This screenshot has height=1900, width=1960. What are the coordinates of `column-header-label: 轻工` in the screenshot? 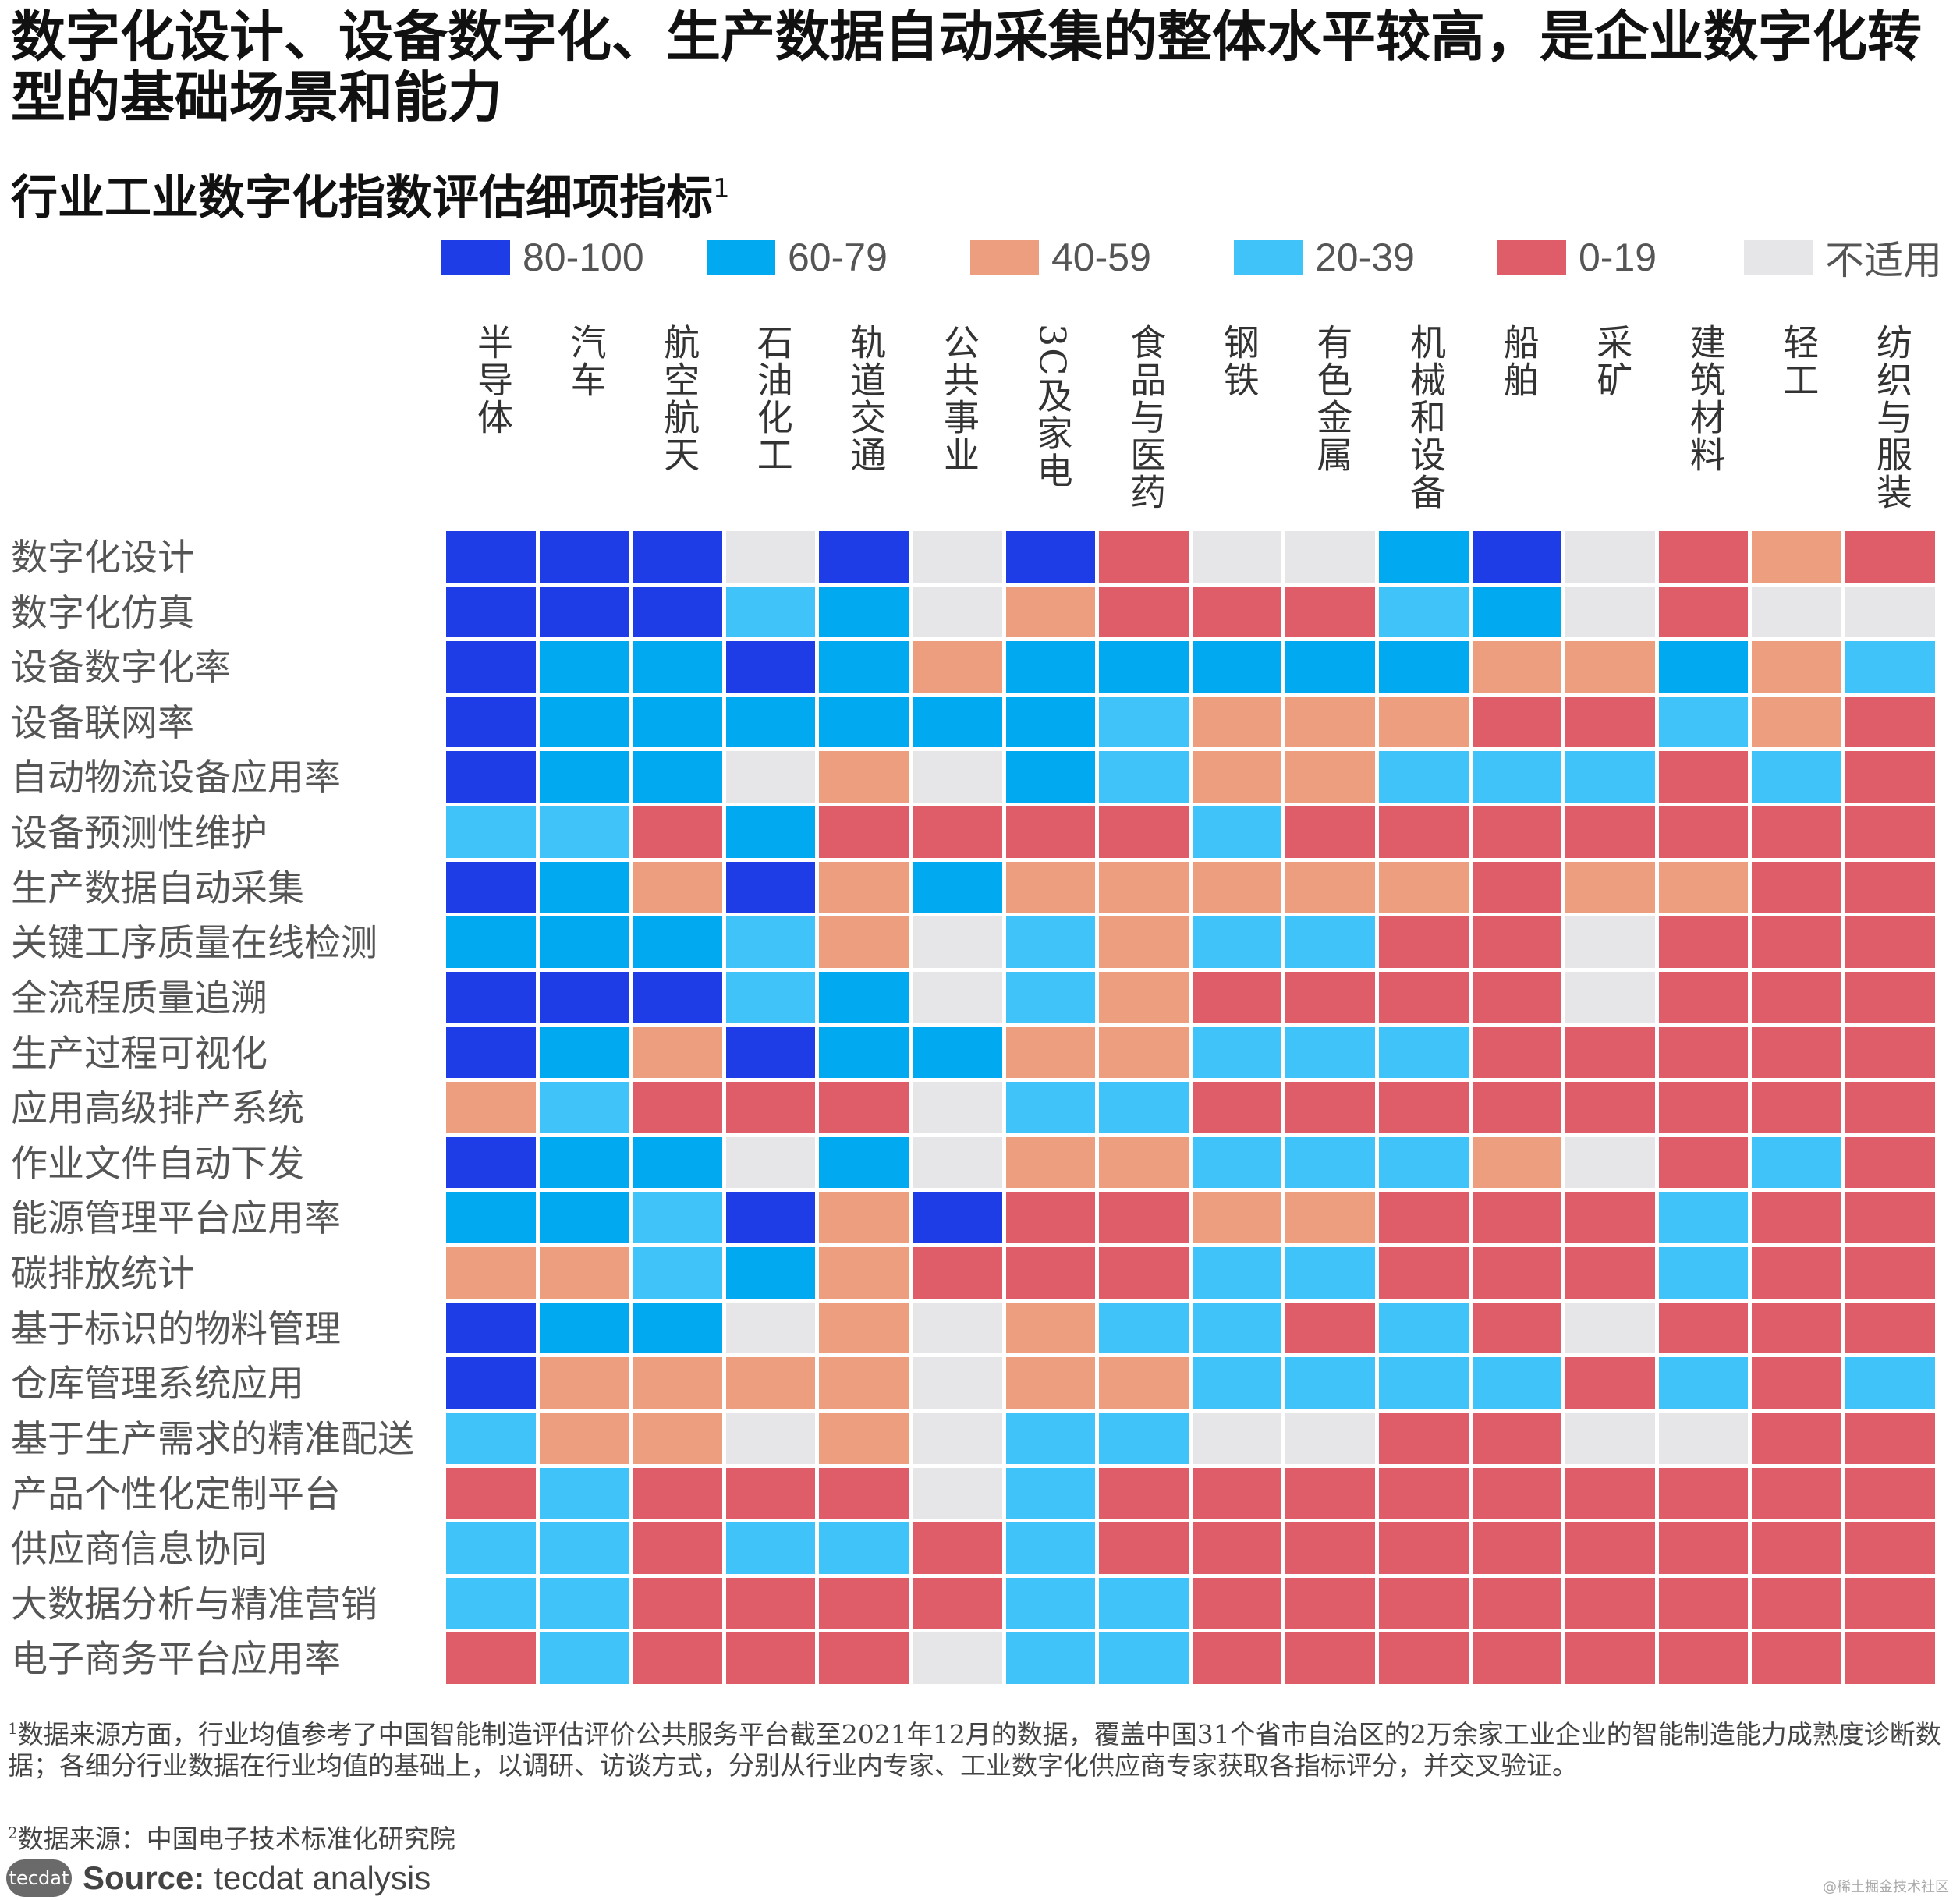 It's located at (1798, 361).